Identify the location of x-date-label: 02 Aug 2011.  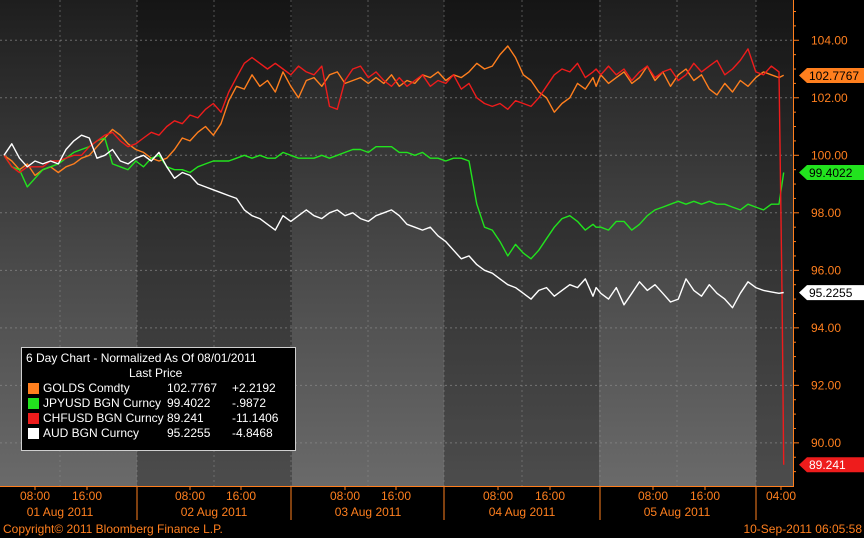
(214, 512).